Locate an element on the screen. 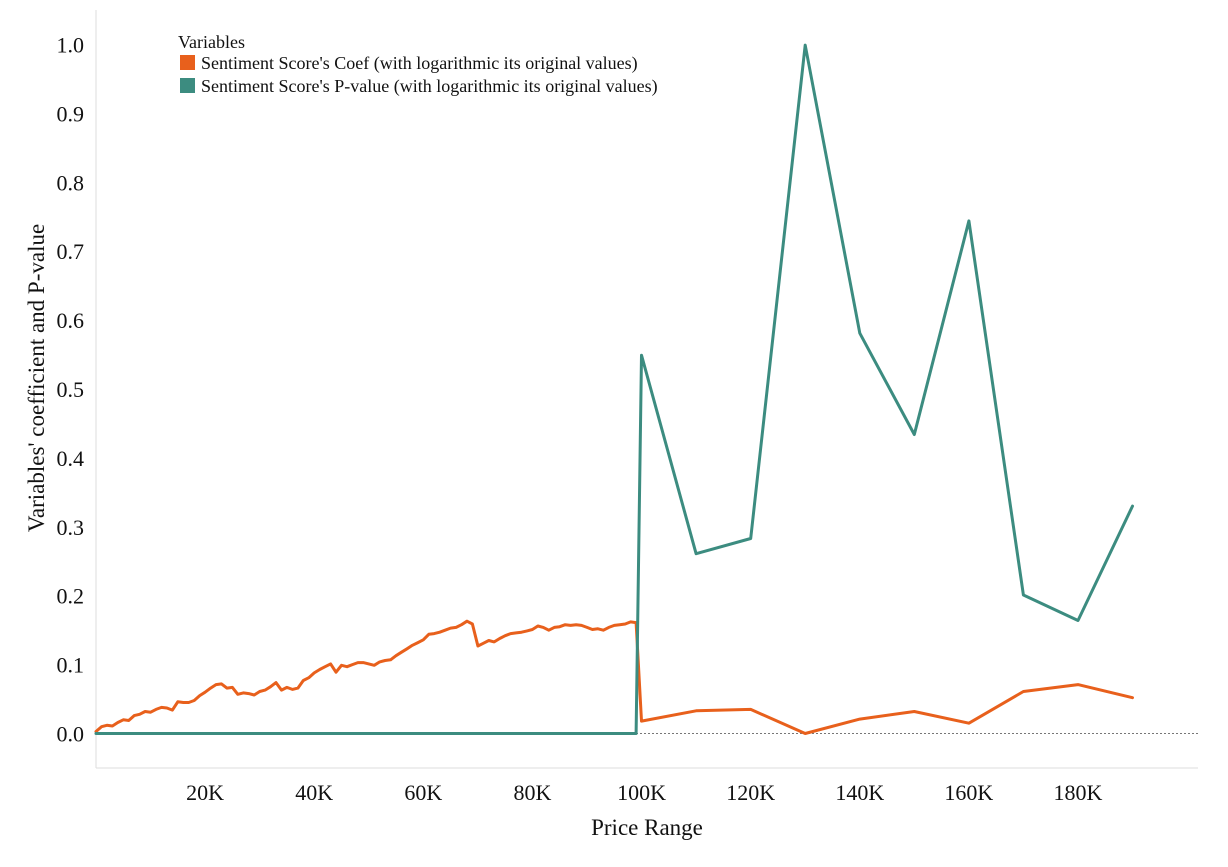 The image size is (1228, 867). x-tick-label: 20K is located at coordinates (205, 792).